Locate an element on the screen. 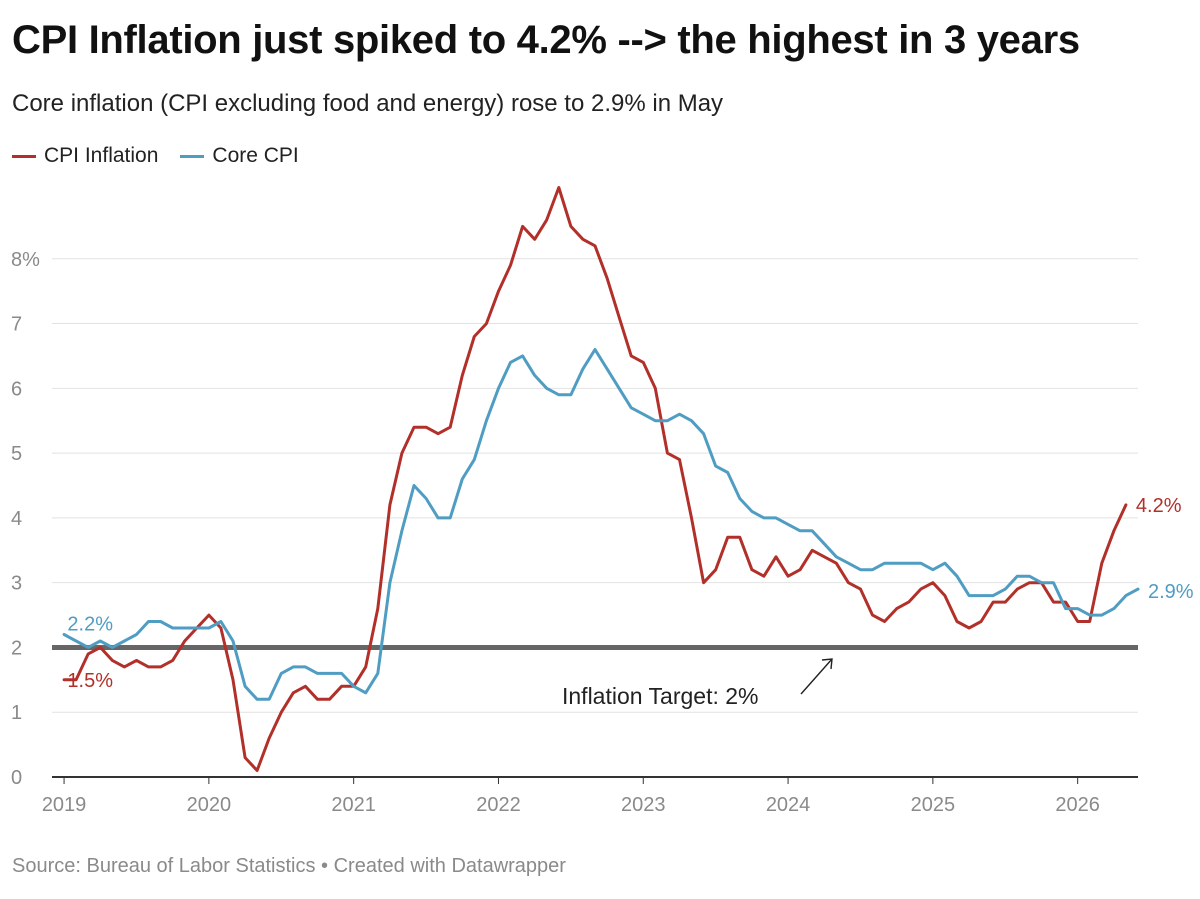 The width and height of the screenshot is (1200, 899). legend-label-core: Core CPI is located at coordinates (255, 155).